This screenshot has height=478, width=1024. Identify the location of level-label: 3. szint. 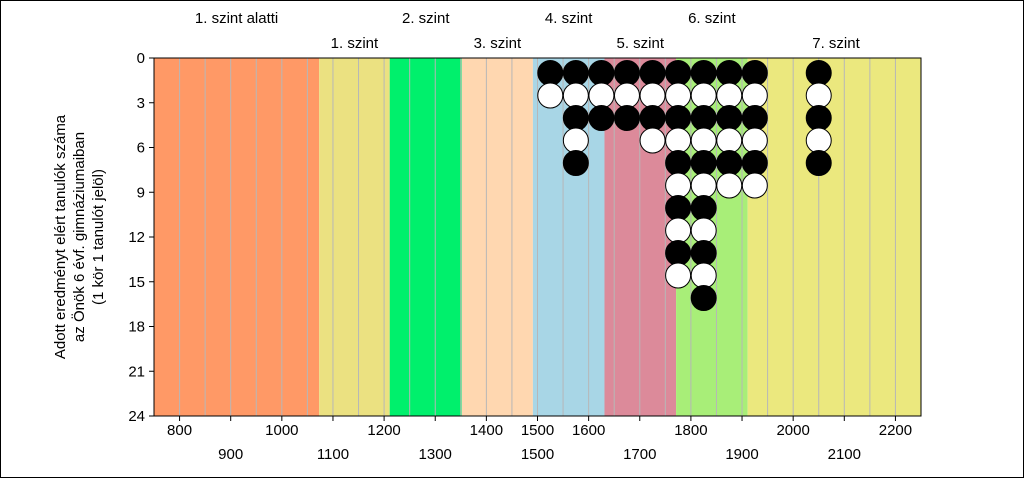
(498, 43).